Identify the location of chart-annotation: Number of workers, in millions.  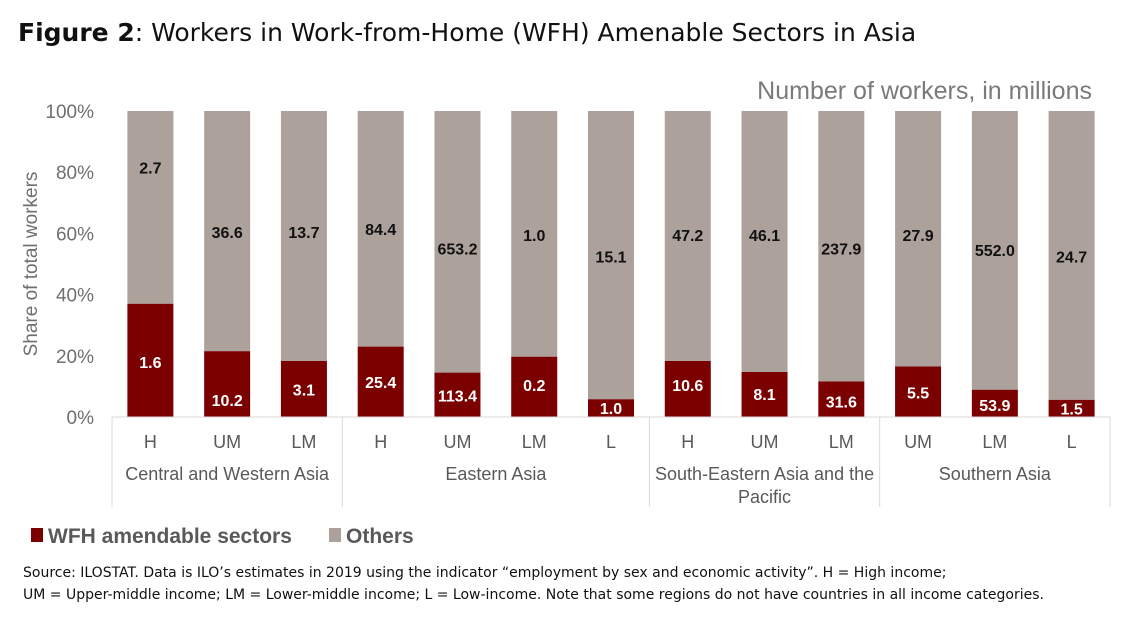
(924, 91).